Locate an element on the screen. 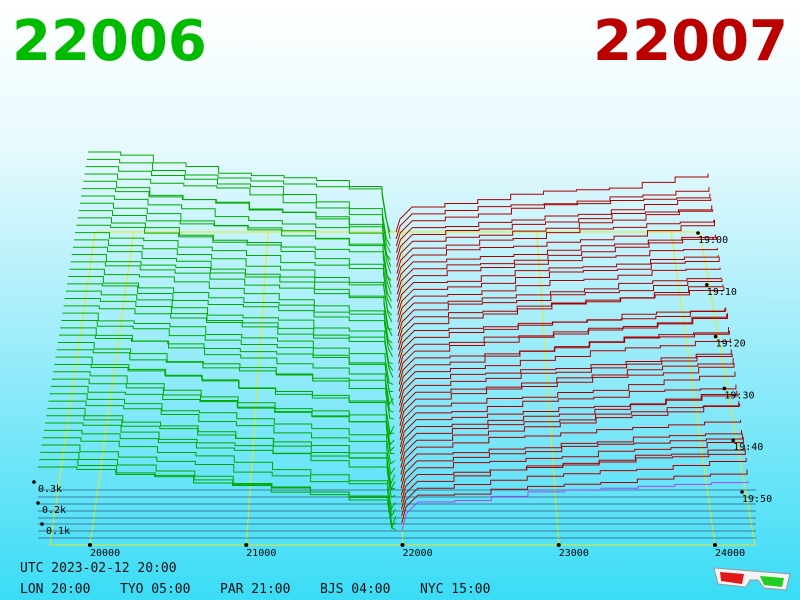  time-tick-label: 19:30 is located at coordinates (739, 395).